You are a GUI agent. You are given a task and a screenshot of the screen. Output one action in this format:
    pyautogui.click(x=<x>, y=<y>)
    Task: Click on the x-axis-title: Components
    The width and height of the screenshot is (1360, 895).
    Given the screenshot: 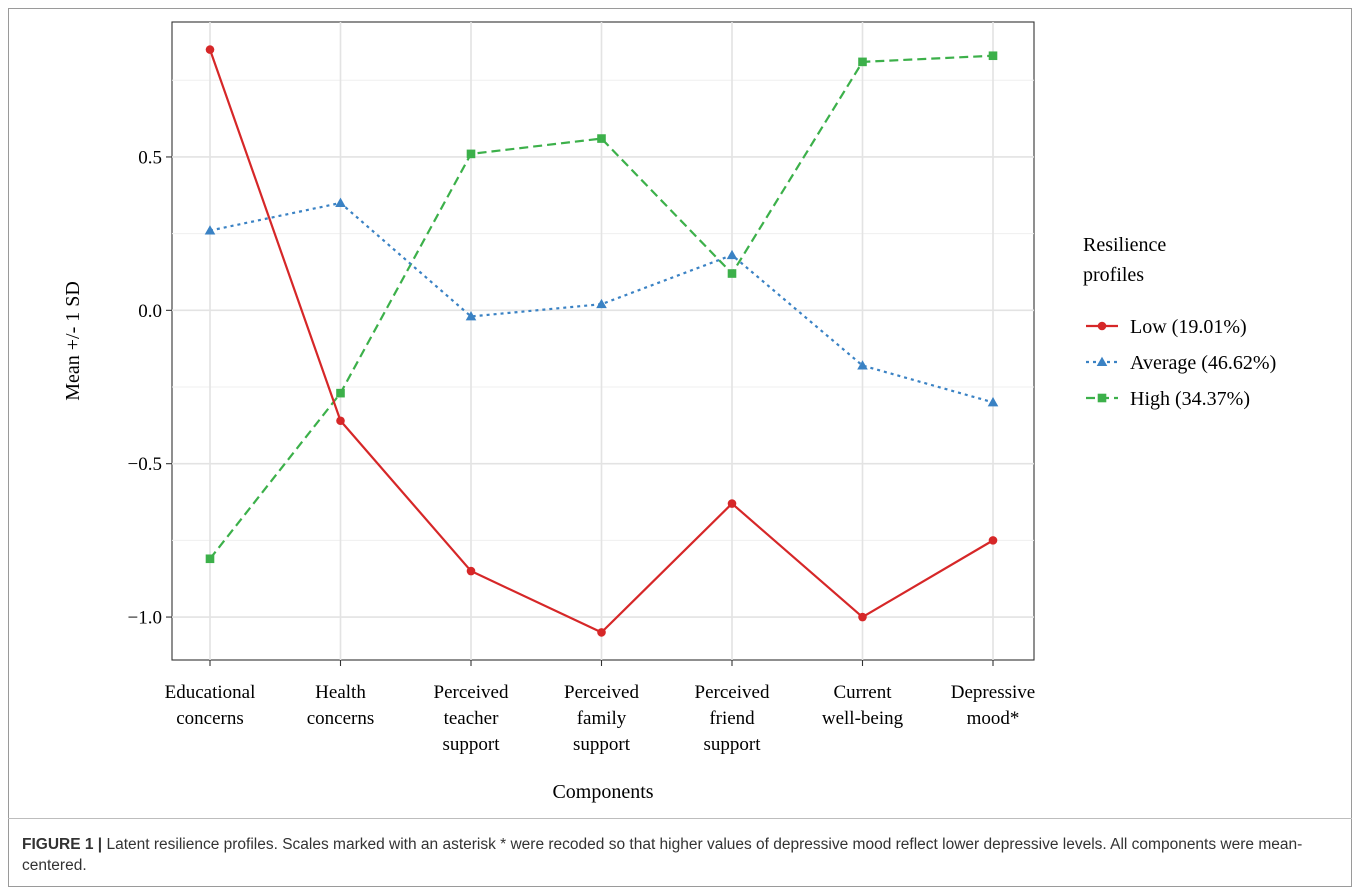 What is the action you would take?
    pyautogui.click(x=602, y=792)
    